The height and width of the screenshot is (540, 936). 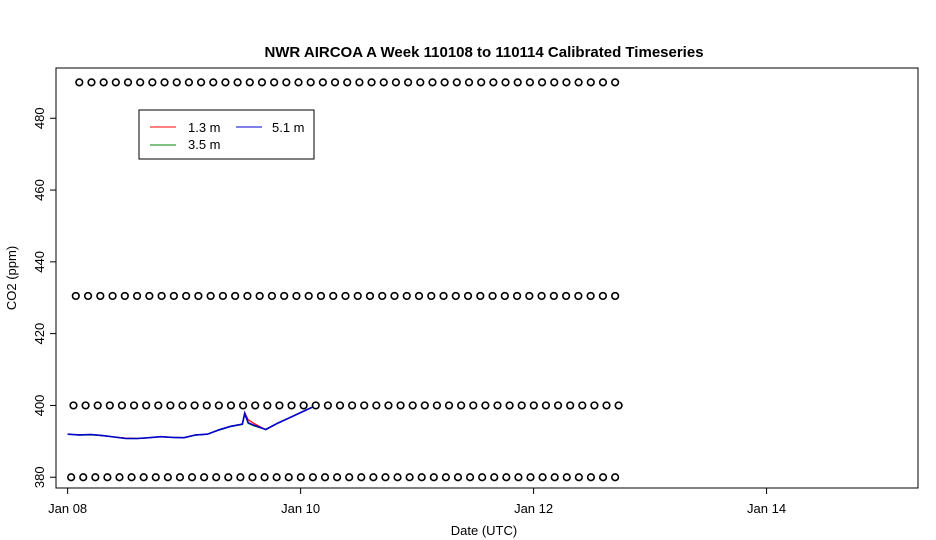 What do you see at coordinates (190, 423) in the screenshot?
I see `series-line-3-5-m` at bounding box center [190, 423].